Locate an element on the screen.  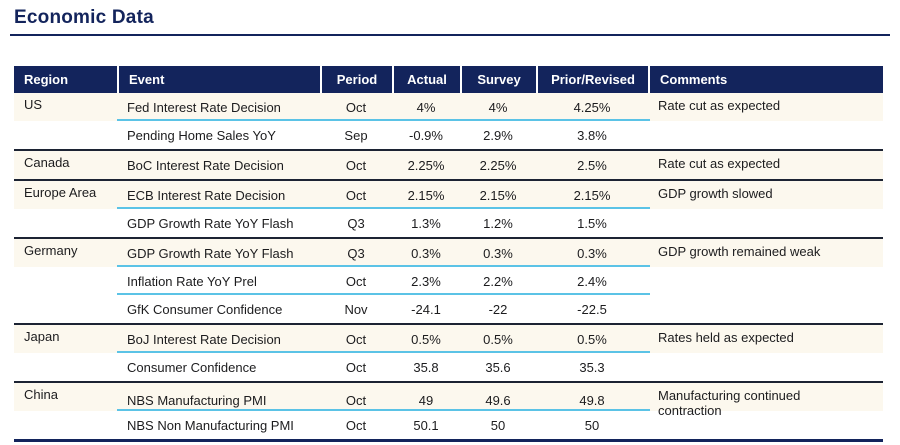
survey-cell: 50 is located at coordinates (498, 425).